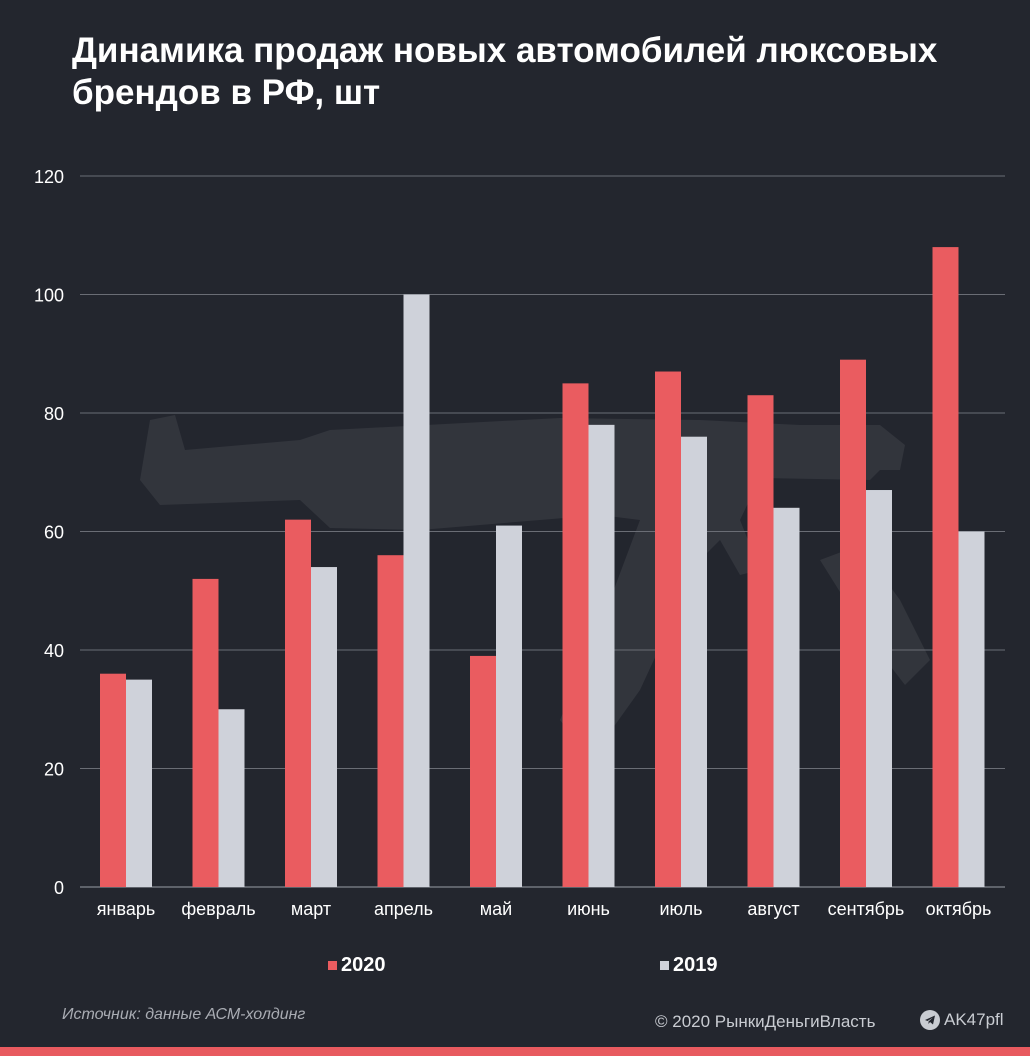 This screenshot has width=1030, height=1056. I want to click on bar-2020-октябрь, so click(945, 567).